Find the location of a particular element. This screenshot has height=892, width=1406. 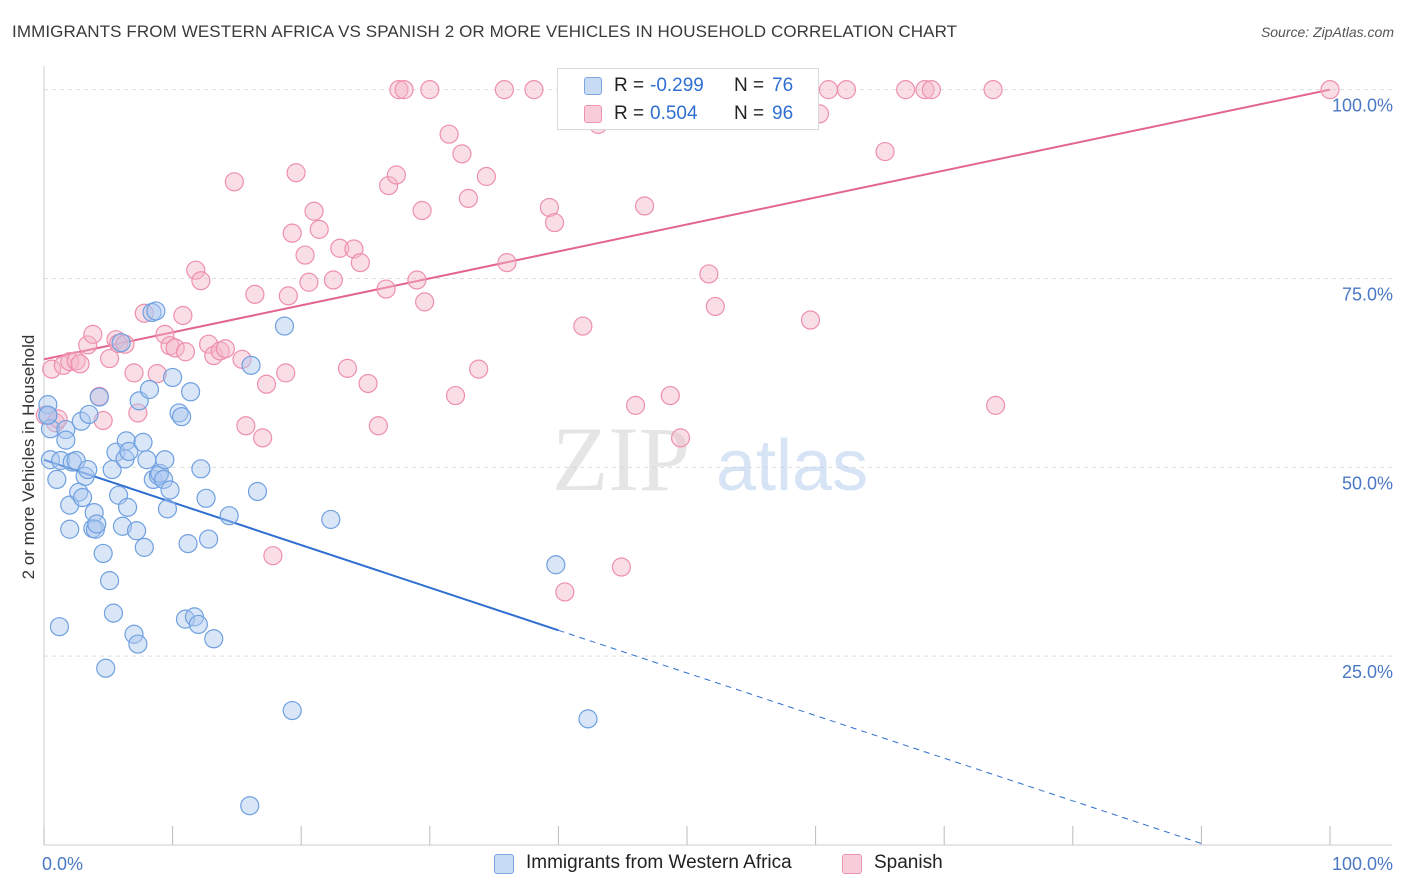

n-value: 76 is located at coordinates (783, 85).